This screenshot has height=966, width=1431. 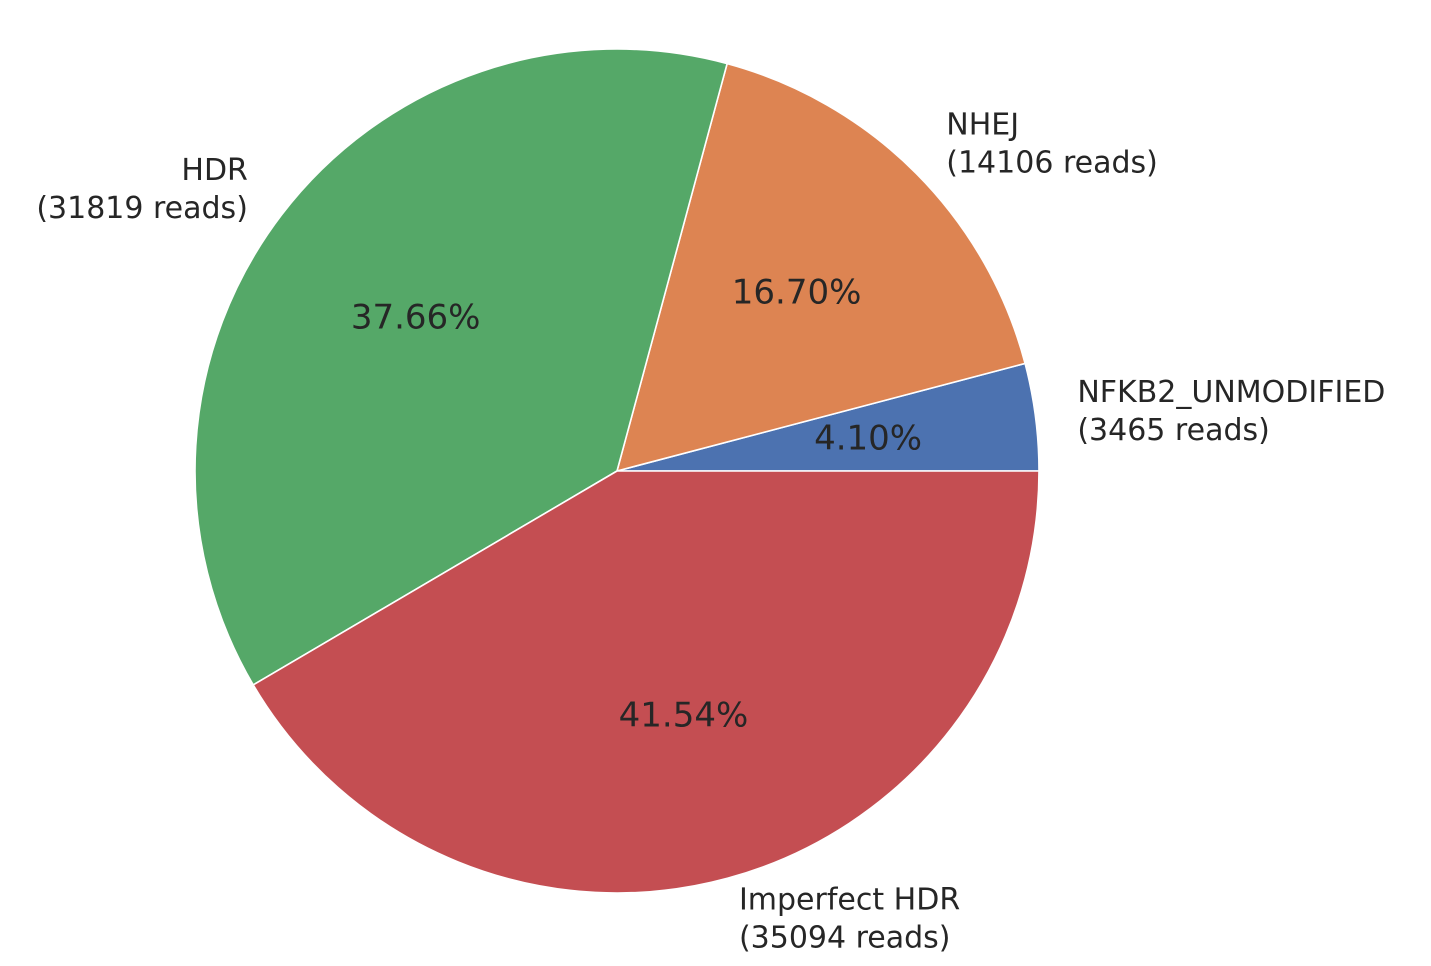 I want to click on category-label-hdr: HDR, so click(x=214, y=170).